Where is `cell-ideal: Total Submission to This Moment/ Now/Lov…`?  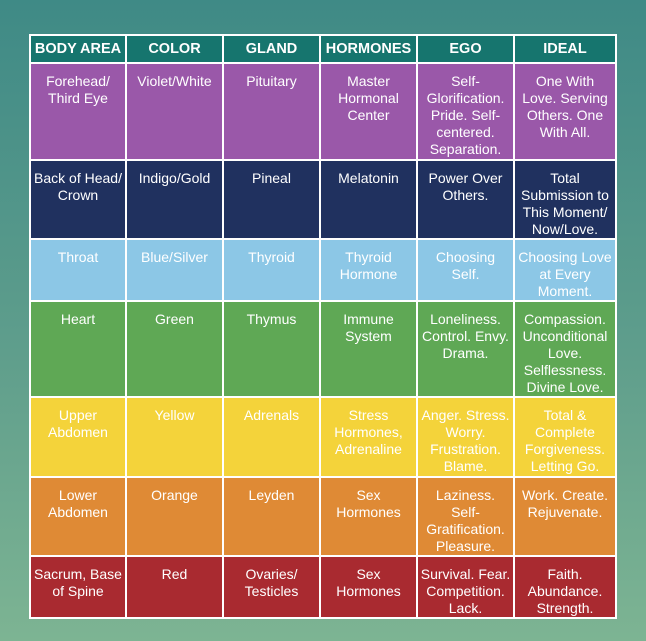
cell-ideal: Total Submission to This Moment/ Now/Lov… is located at coordinates (565, 199).